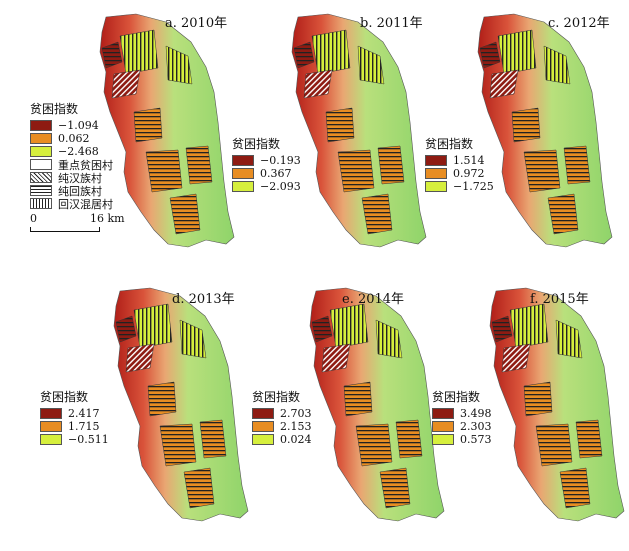 The width and height of the screenshot is (629, 551). I want to click on panel-title: a. 2010年, so click(196, 23).